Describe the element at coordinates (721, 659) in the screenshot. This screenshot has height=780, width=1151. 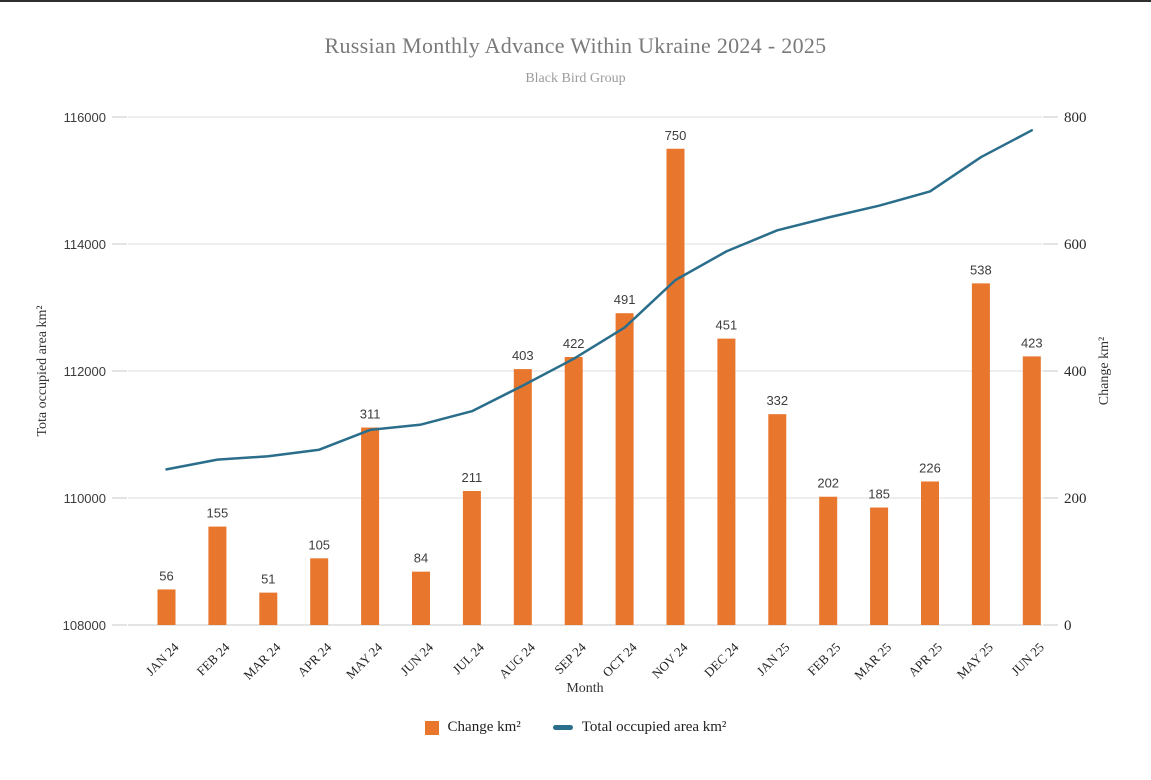
I see `x-axis-label-dec-24: DEC 24` at that location.